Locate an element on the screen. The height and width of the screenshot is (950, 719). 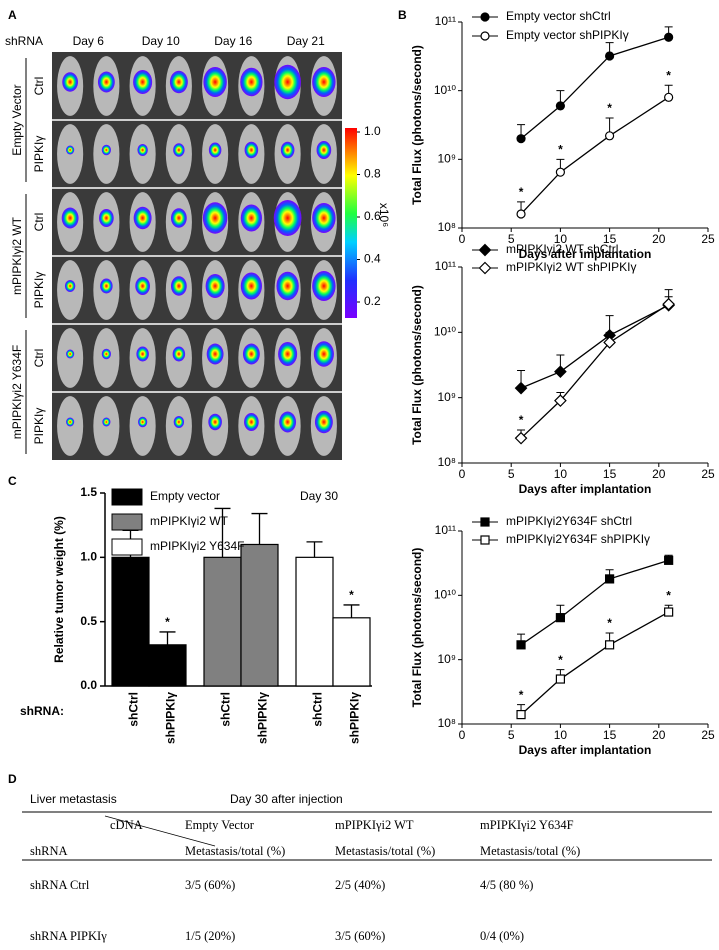
table-diagonal is located at coordinates (160, 831).